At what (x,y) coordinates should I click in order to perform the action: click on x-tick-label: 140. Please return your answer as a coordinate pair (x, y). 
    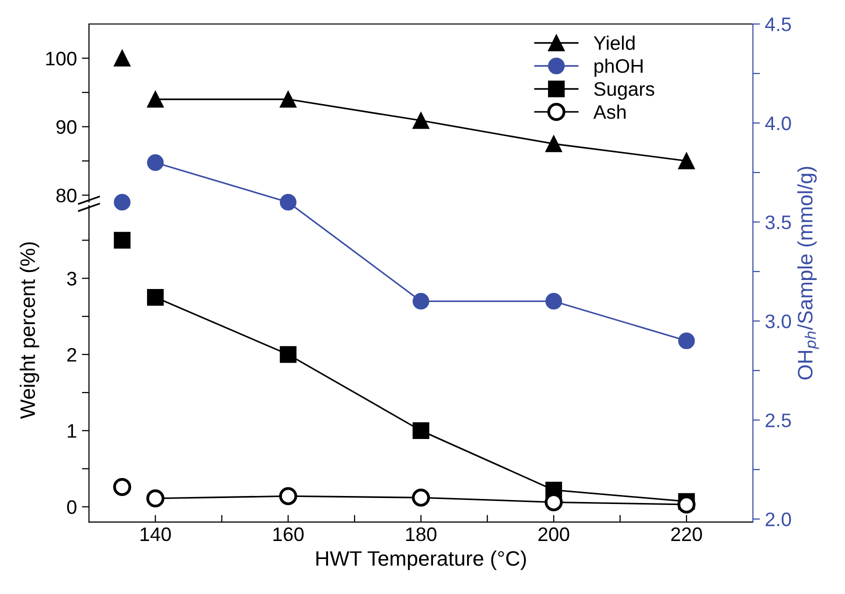
    Looking at the image, I should click on (155, 534).